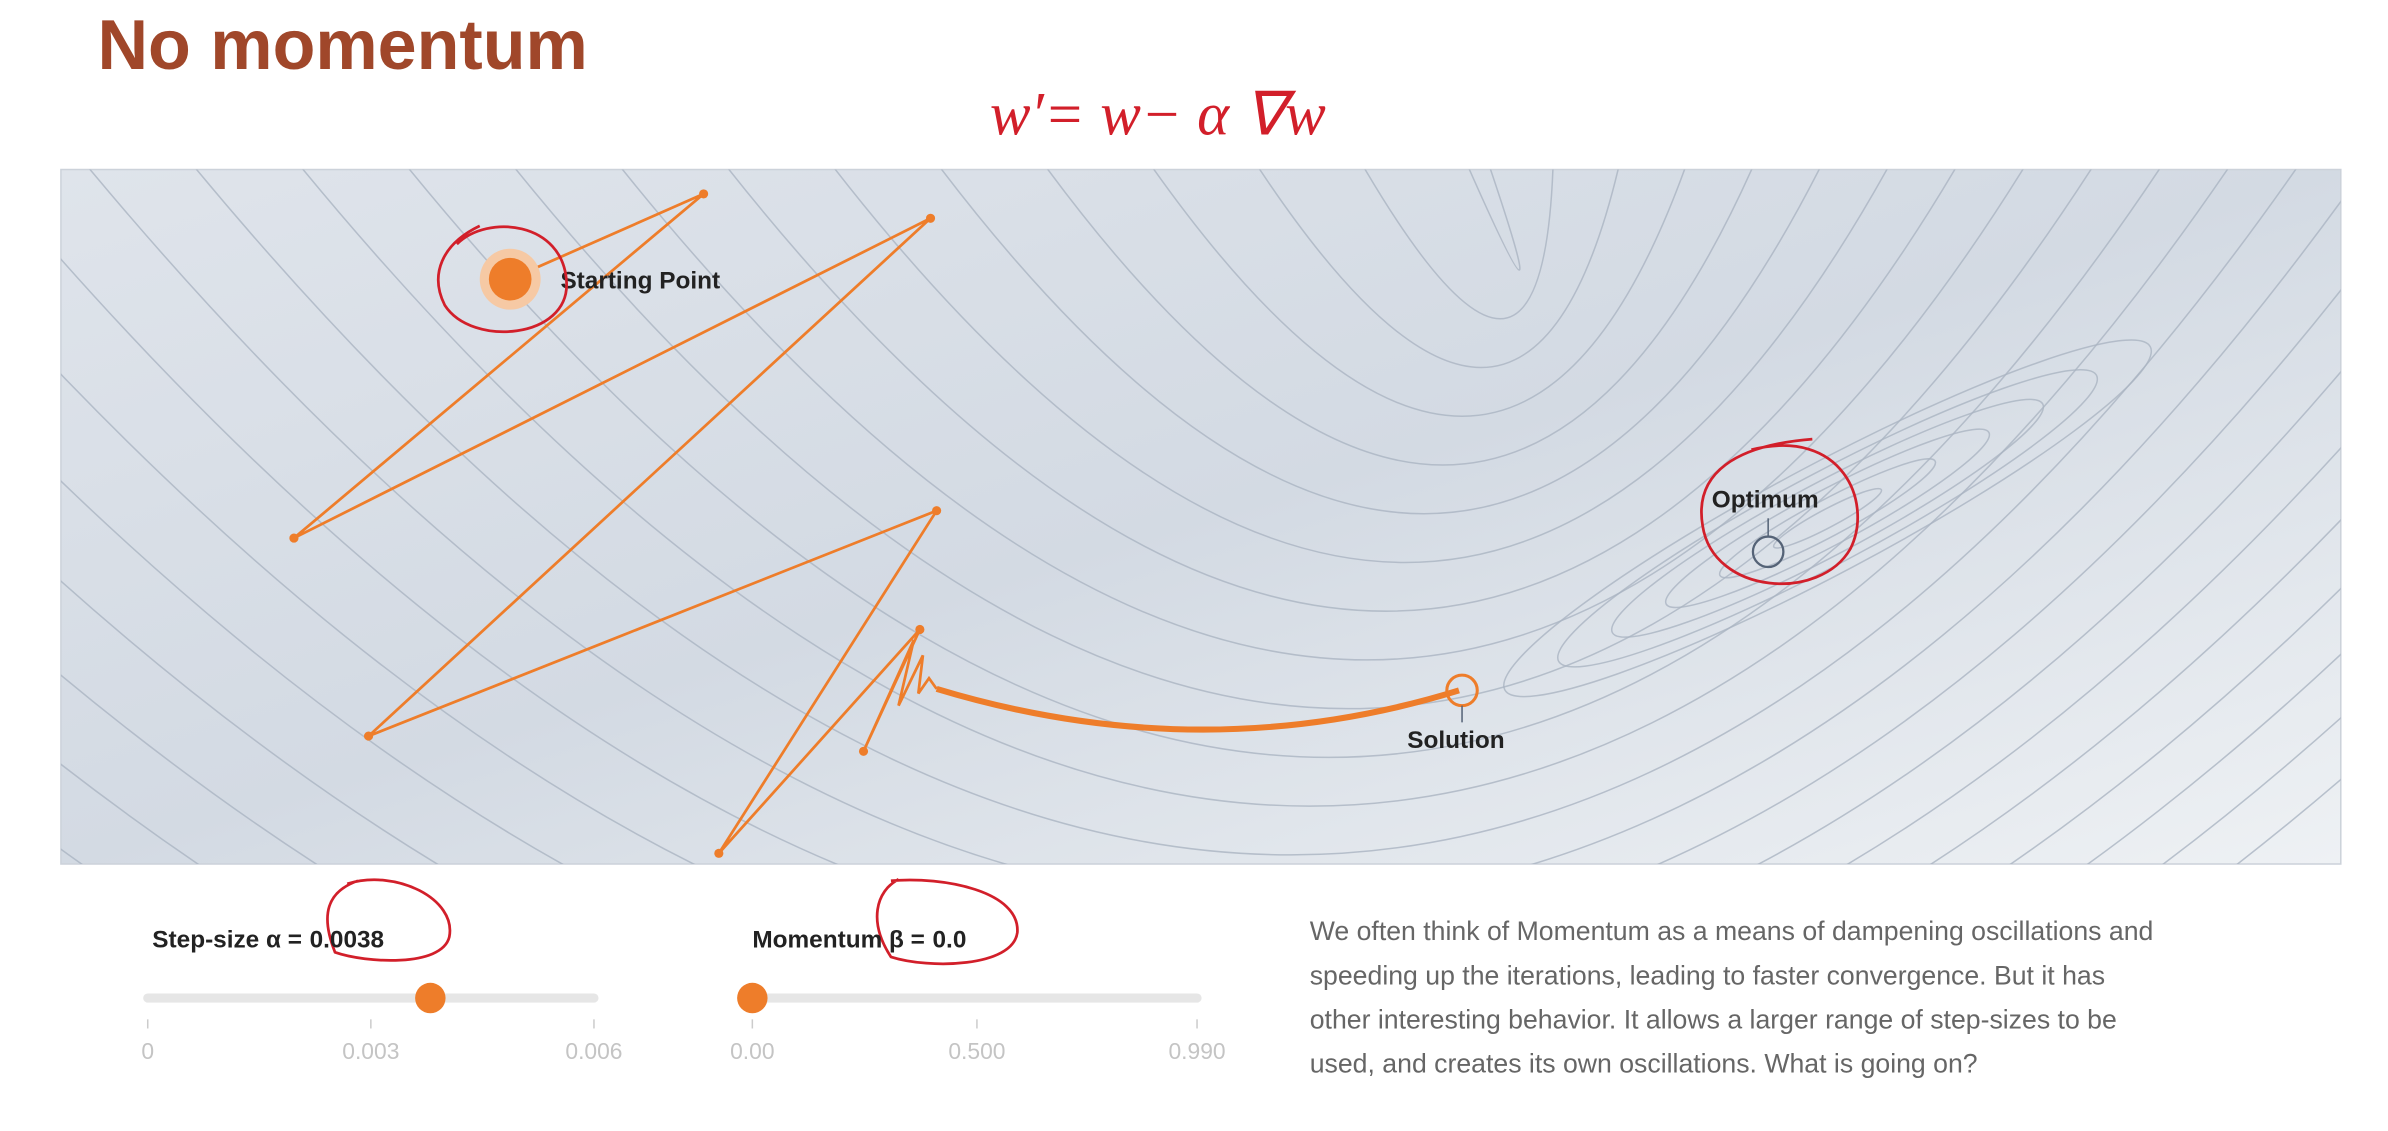 The width and height of the screenshot is (2388, 1131). I want to click on slider-label: Step-size α = 0.0038, so click(268, 940).